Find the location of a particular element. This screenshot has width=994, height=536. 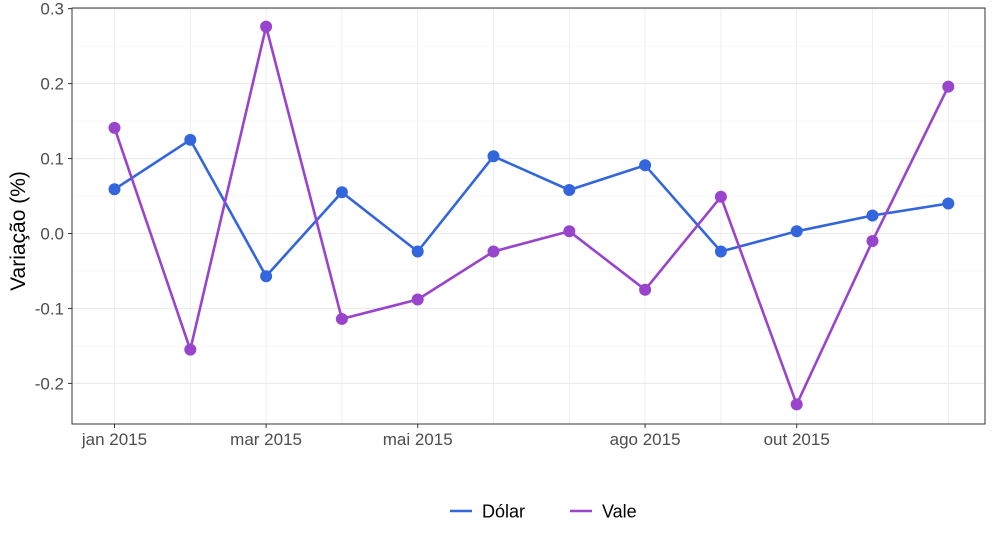

x-tick-label: mai 2015 is located at coordinates (418, 439).